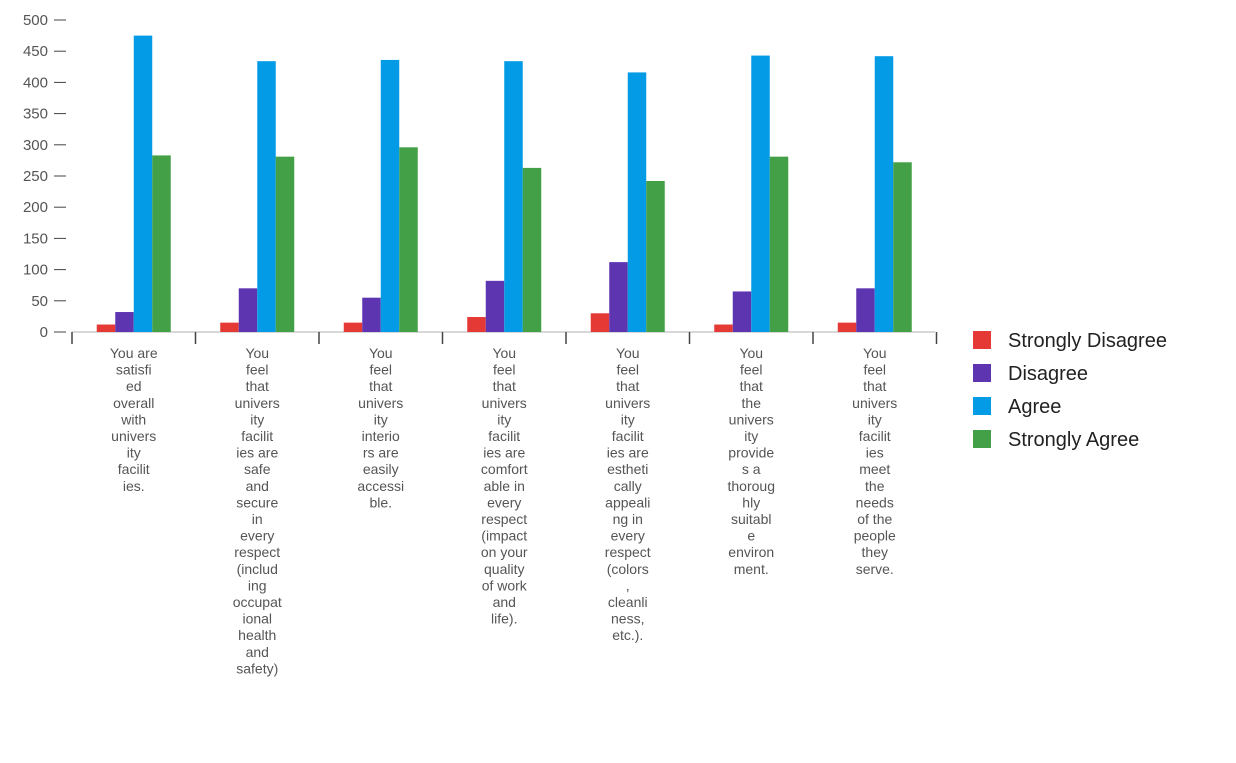 The height and width of the screenshot is (763, 1236). What do you see at coordinates (874, 519) in the screenshot?
I see `x-category-label-line: of the` at bounding box center [874, 519].